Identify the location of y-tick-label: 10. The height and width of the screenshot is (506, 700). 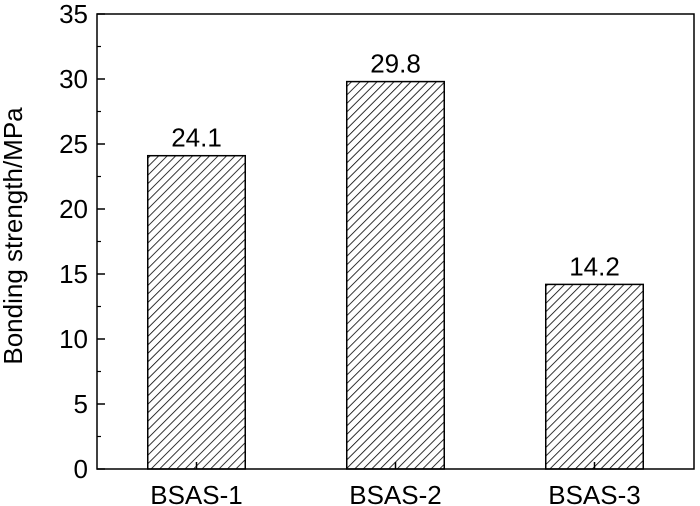
(73, 339).